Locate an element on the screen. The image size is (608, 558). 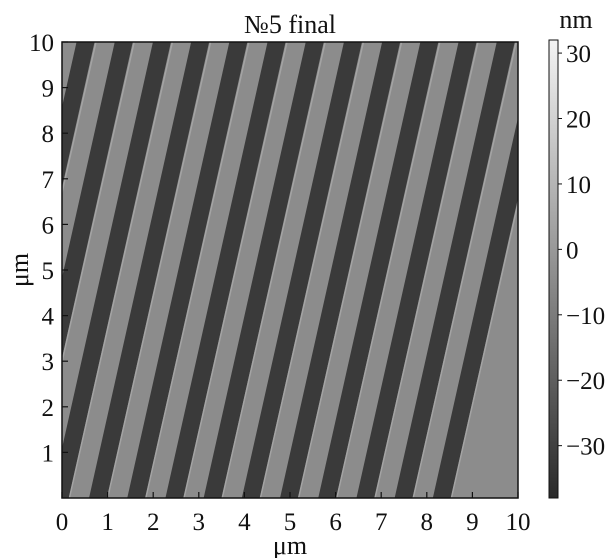
y-tick-label: 10 is located at coordinates (41, 43).